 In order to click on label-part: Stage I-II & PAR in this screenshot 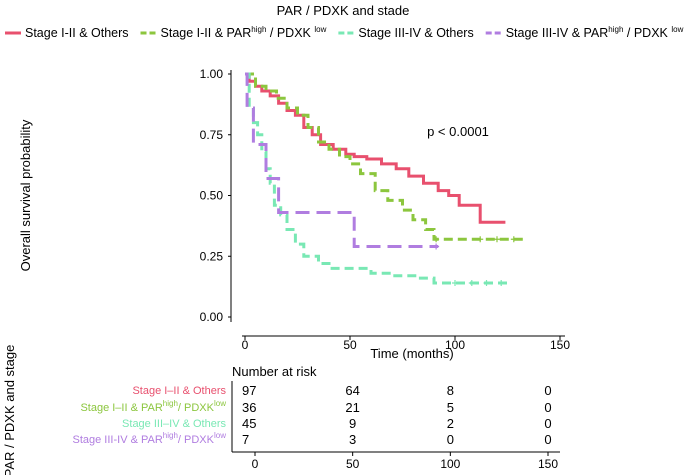, I will do `click(206, 33)`.